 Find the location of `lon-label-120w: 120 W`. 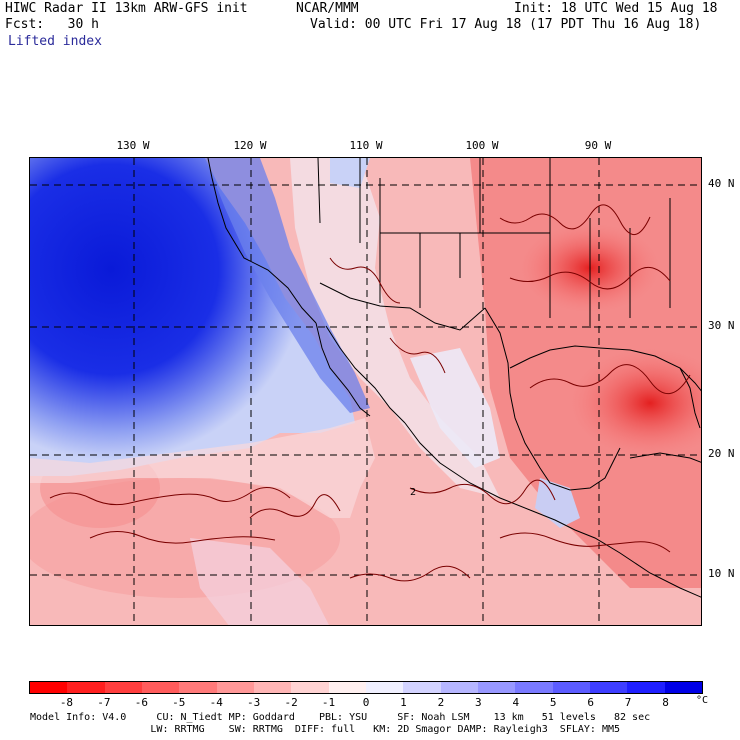

lon-label-120w: 120 W is located at coordinates (250, 145).